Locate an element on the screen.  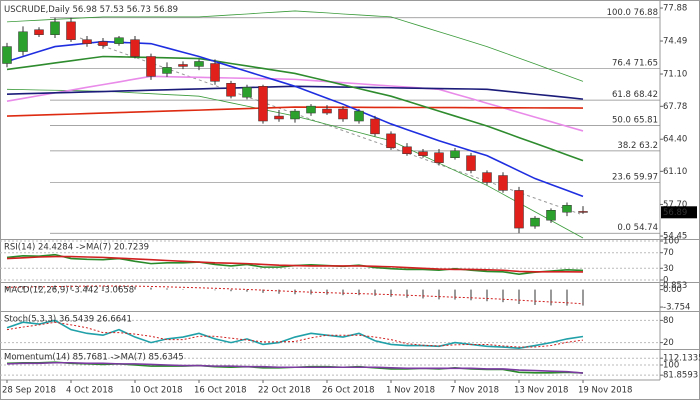
x-tick-label: 7 Nov 2018 is located at coordinates (474, 391).